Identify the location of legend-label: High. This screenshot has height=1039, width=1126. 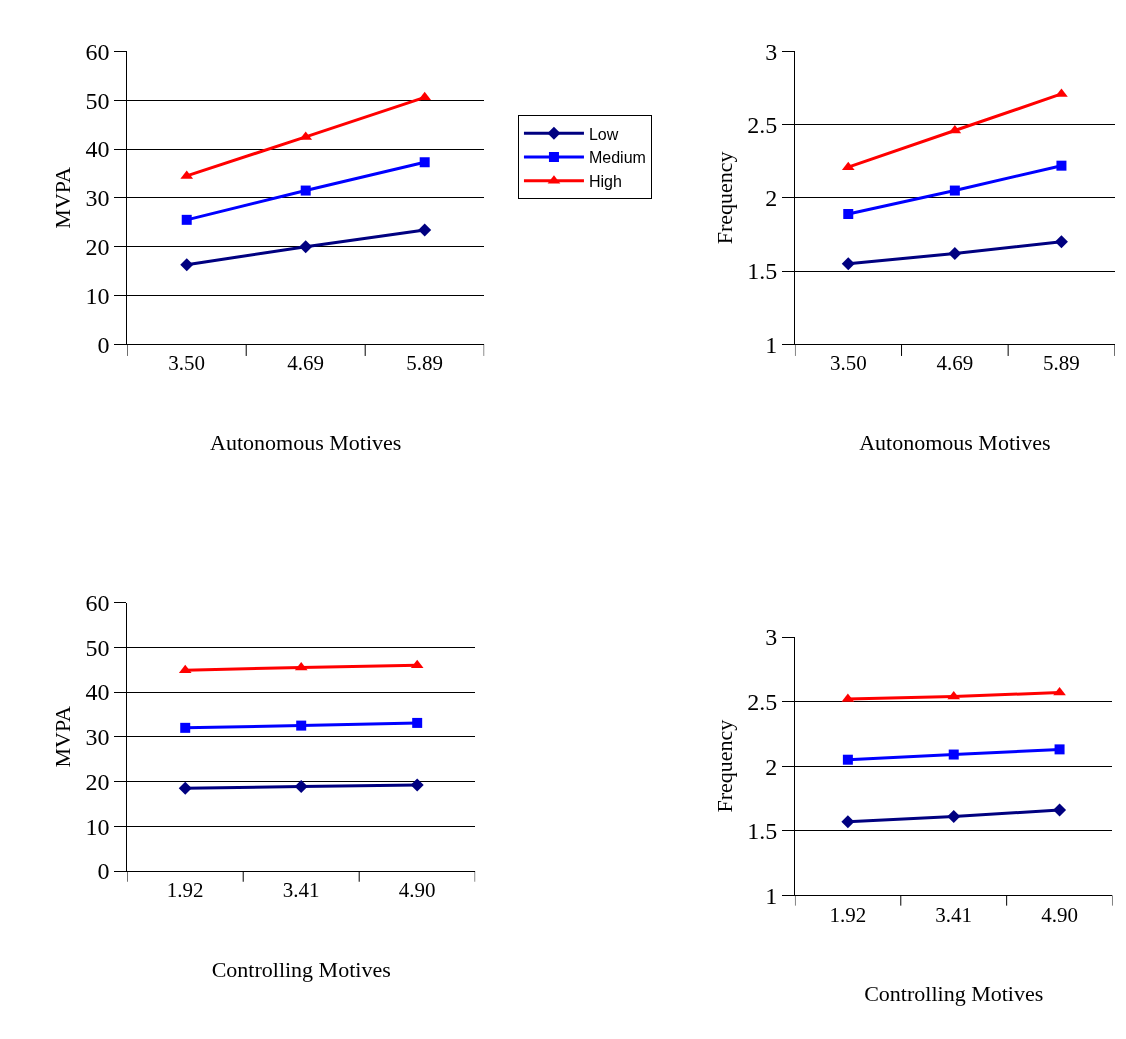
(605, 182).